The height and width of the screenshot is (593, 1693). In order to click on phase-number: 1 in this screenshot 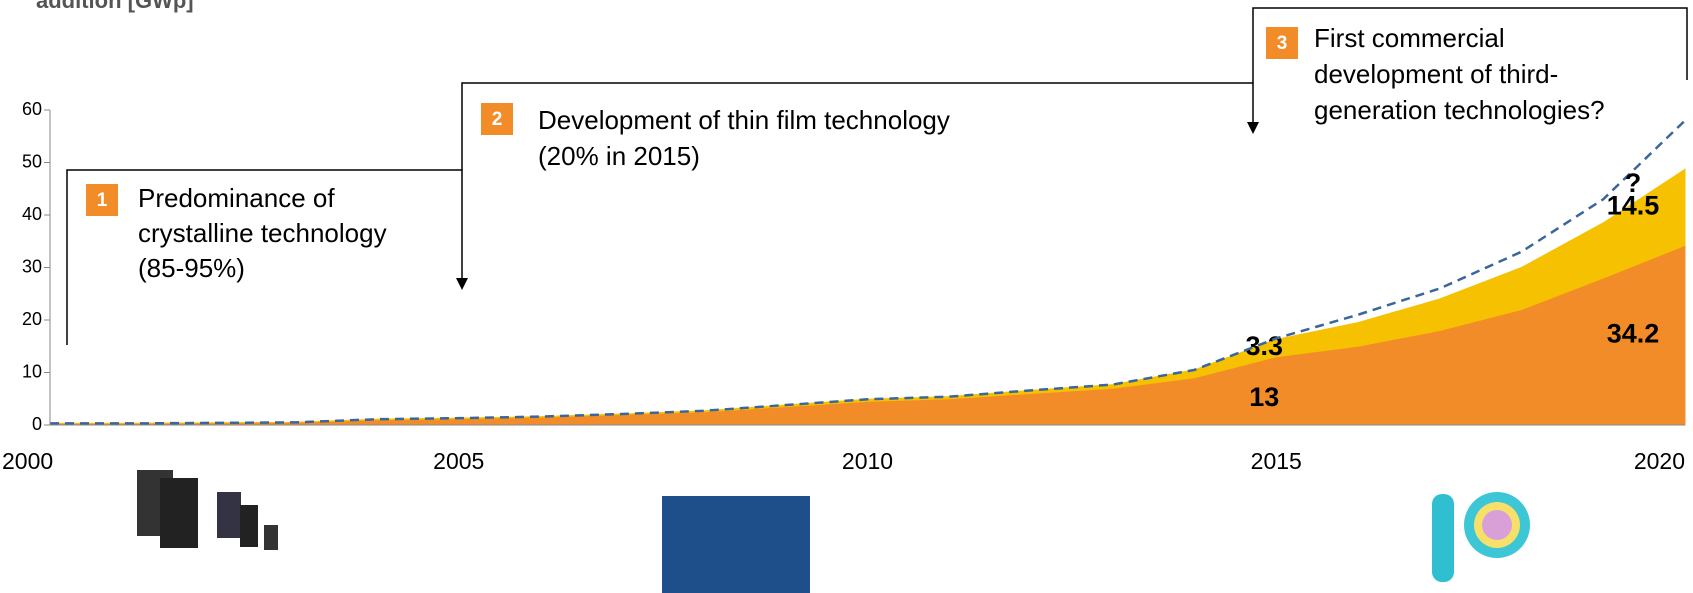, I will do `click(102, 200)`.